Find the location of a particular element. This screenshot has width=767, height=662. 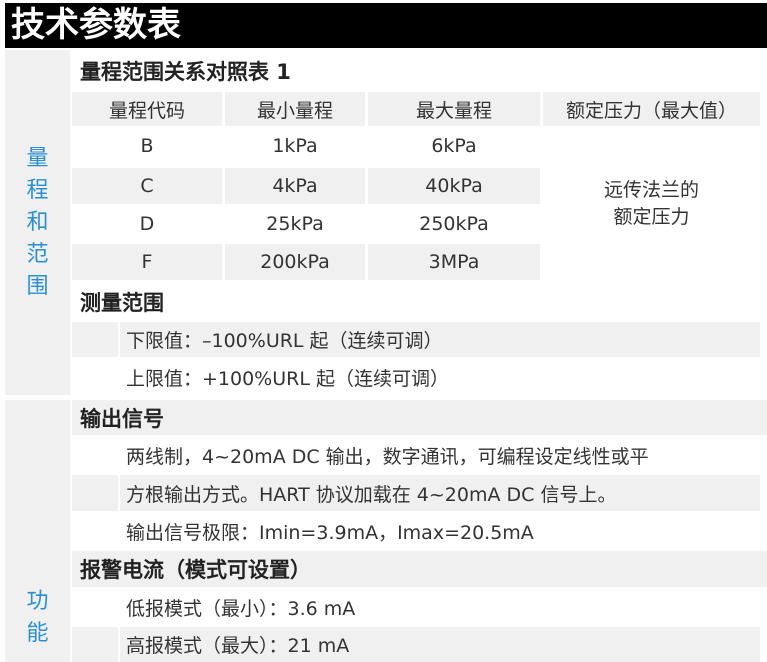

table-cell: B is located at coordinates (147, 146).